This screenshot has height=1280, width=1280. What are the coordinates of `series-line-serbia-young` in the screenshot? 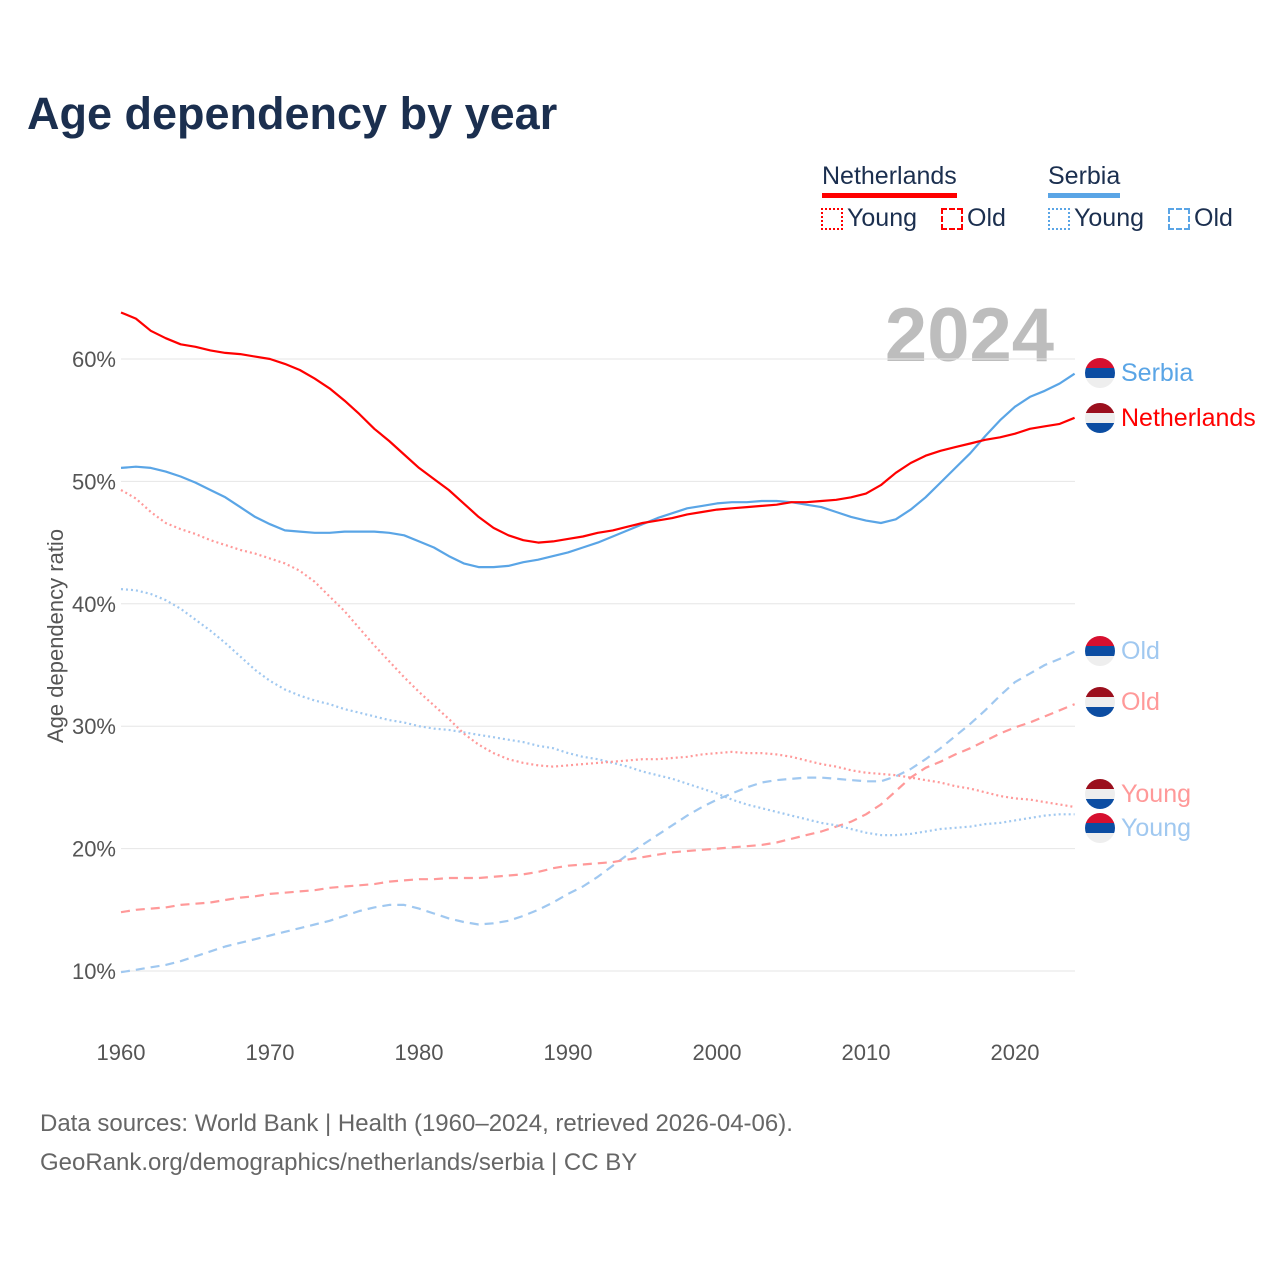 It's located at (597, 712).